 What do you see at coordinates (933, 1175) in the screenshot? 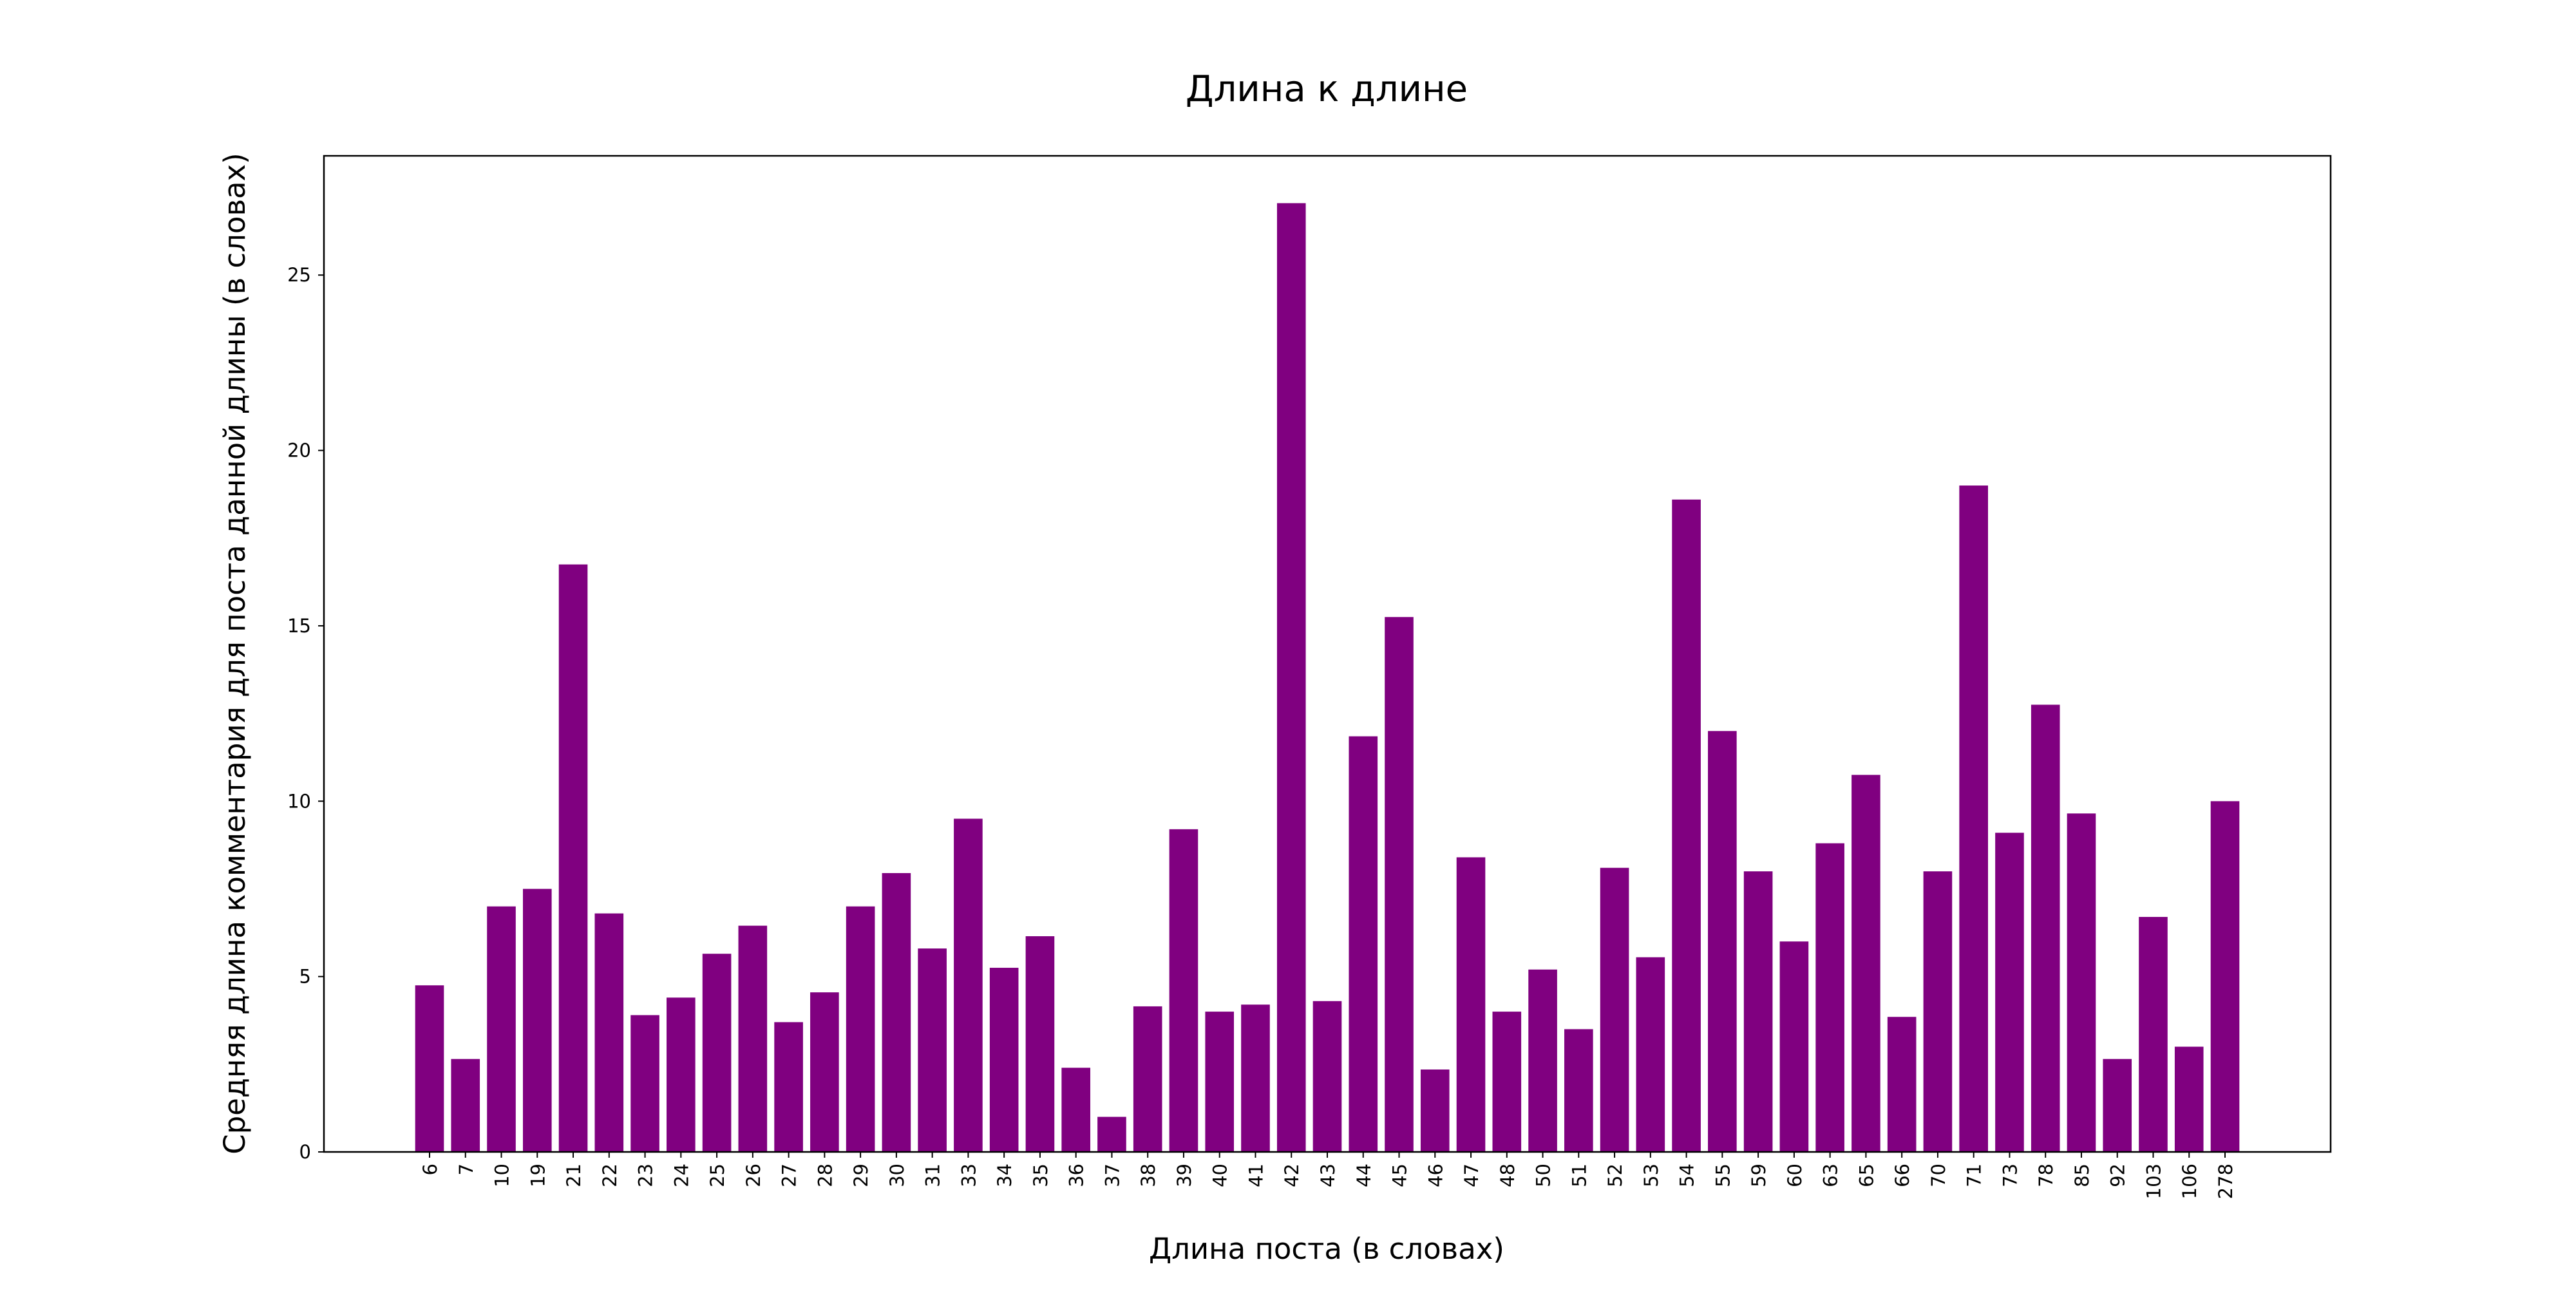
I see `x-tick-label-31: 31` at bounding box center [933, 1175].